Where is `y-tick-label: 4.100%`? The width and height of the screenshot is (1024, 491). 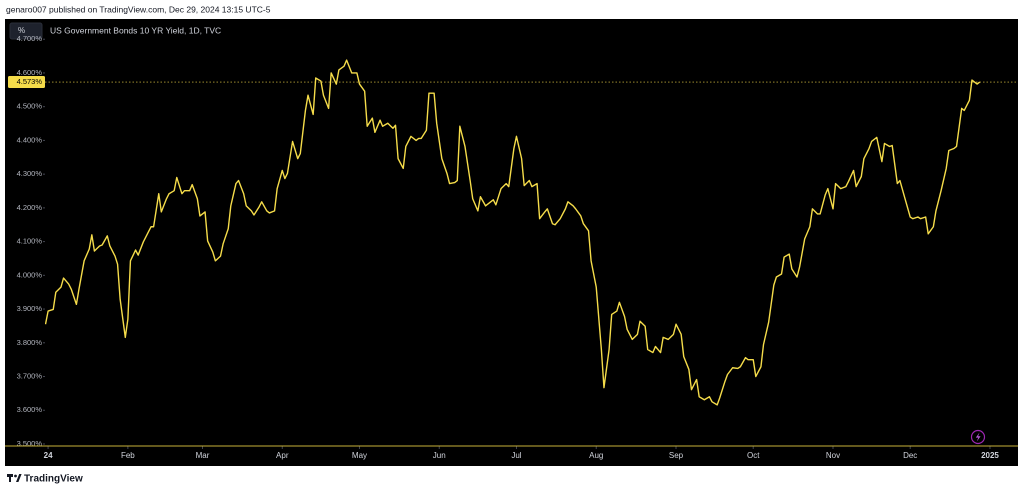 y-tick-label: 4.100% is located at coordinates (30, 241).